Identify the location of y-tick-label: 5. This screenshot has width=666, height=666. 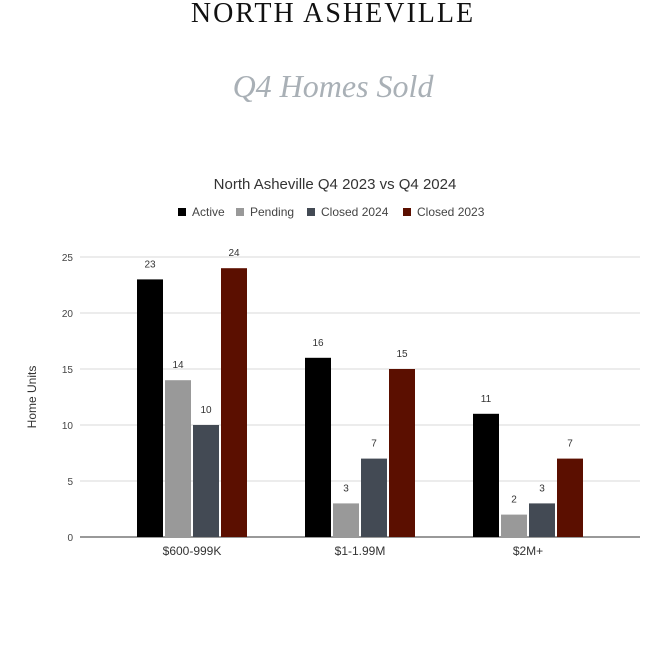
(70, 482).